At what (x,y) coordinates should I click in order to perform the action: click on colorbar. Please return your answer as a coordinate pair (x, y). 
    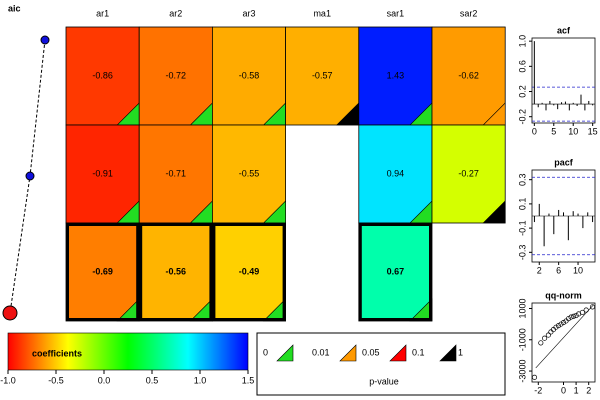
    Looking at the image, I should click on (128, 351).